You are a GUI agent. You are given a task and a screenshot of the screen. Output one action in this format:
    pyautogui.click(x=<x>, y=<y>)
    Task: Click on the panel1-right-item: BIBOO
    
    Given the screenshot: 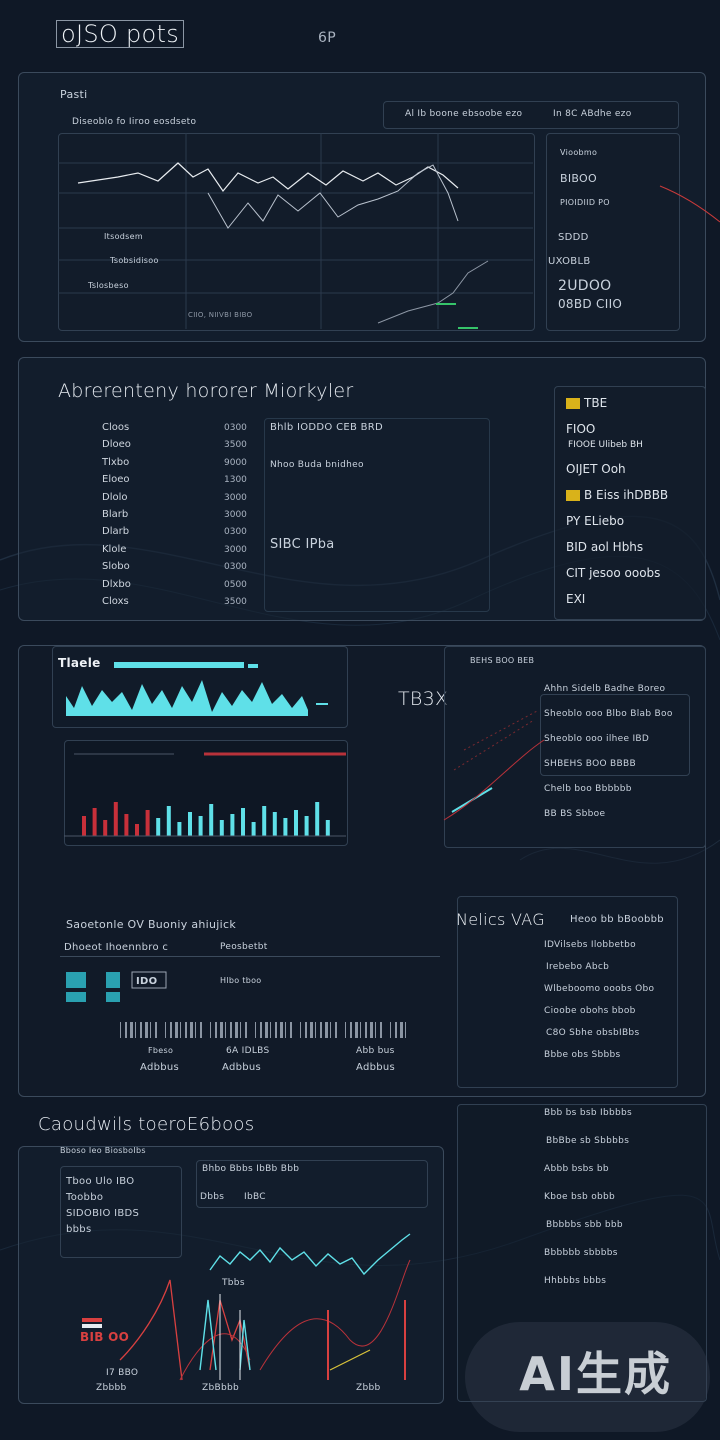 What is the action you would take?
    pyautogui.click(x=578, y=178)
    